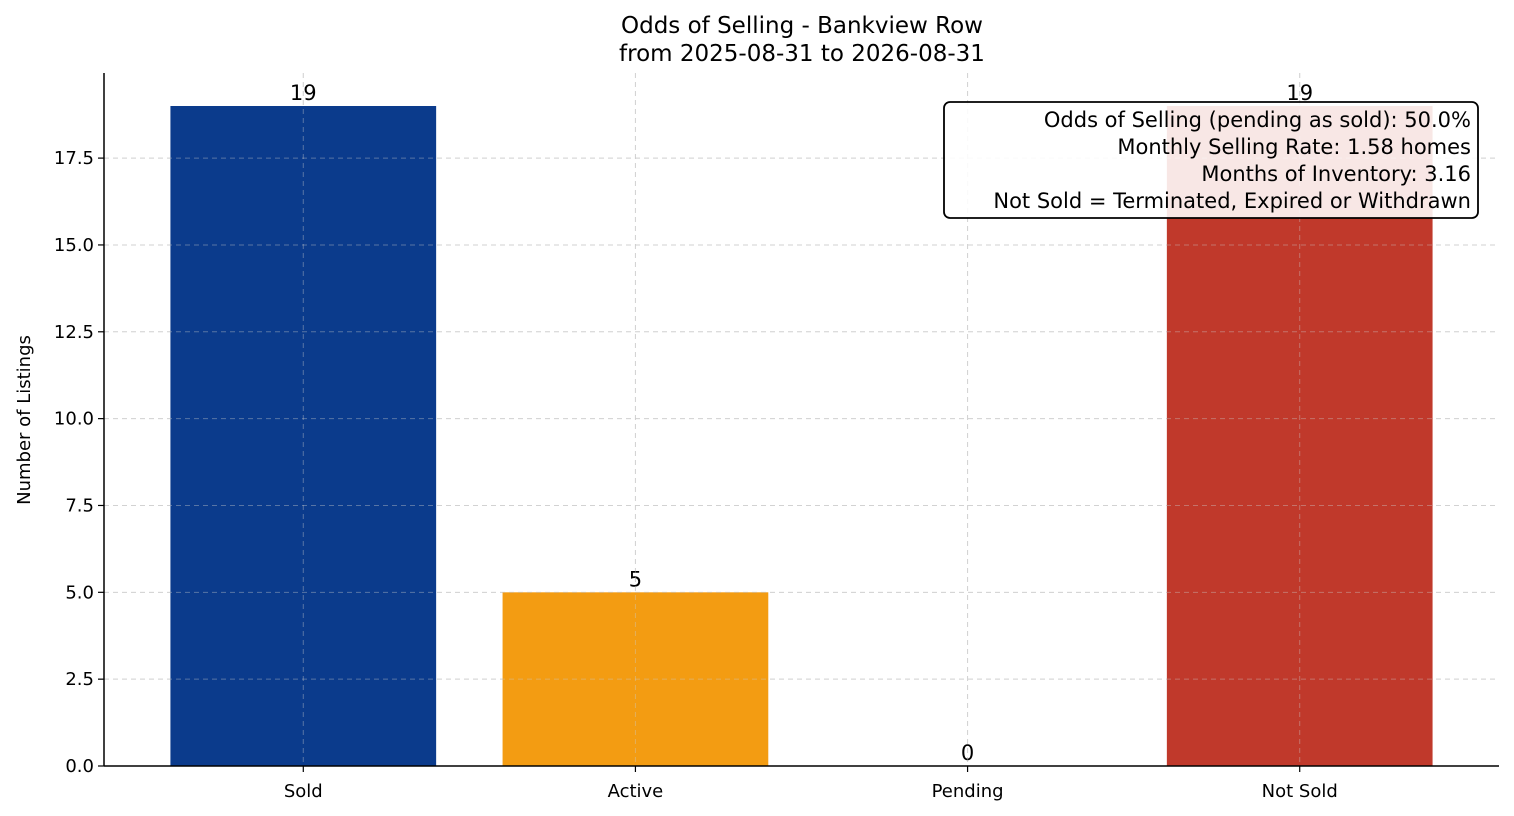 The image size is (1514, 816). Describe the element at coordinates (636, 791) in the screenshot. I see `x-tick-label: Active` at that location.